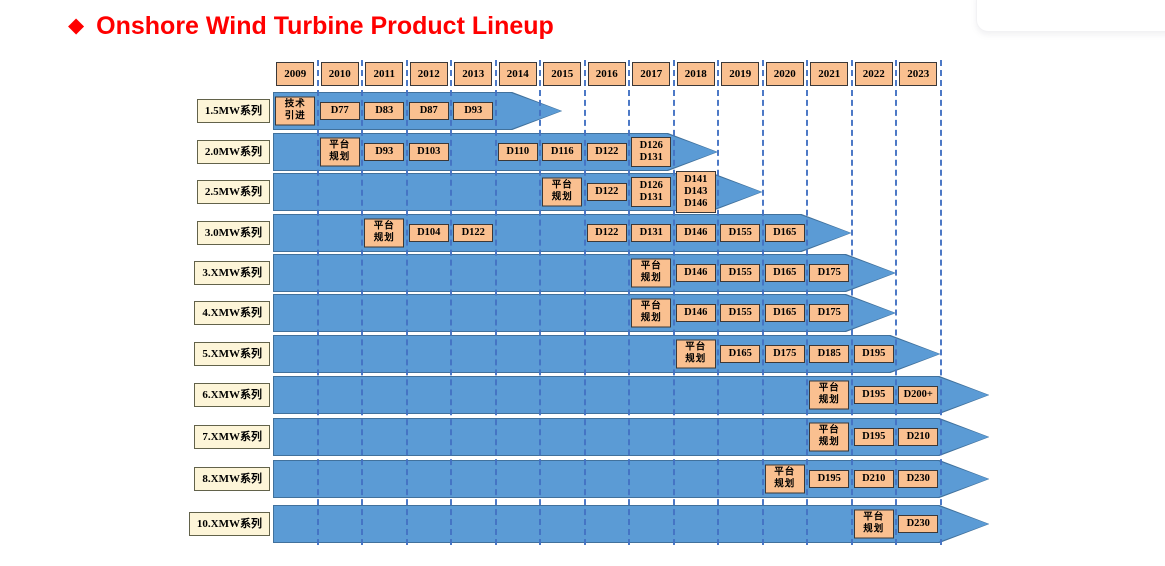  Describe the element at coordinates (428, 233) in the screenshot. I see `model-box: D104` at that location.